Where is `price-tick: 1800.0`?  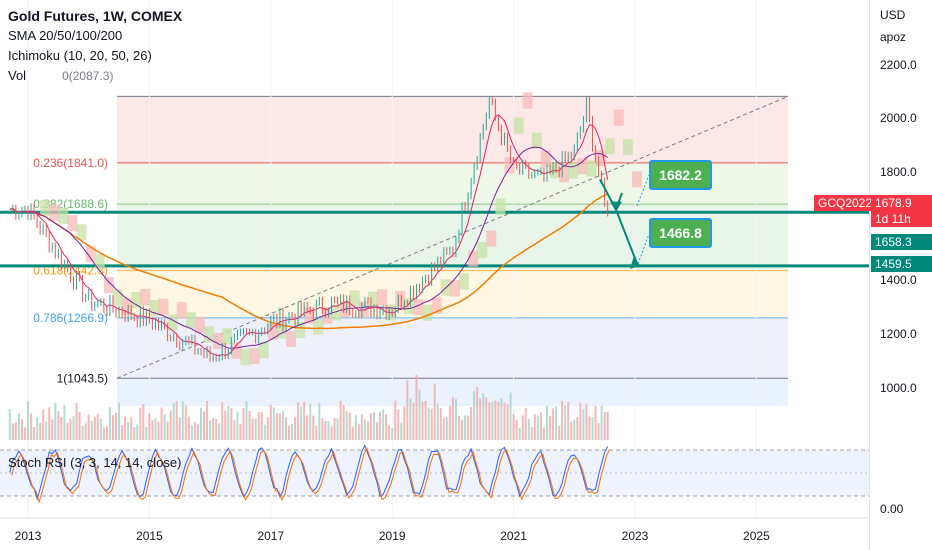 price-tick: 1800.0 is located at coordinates (898, 172).